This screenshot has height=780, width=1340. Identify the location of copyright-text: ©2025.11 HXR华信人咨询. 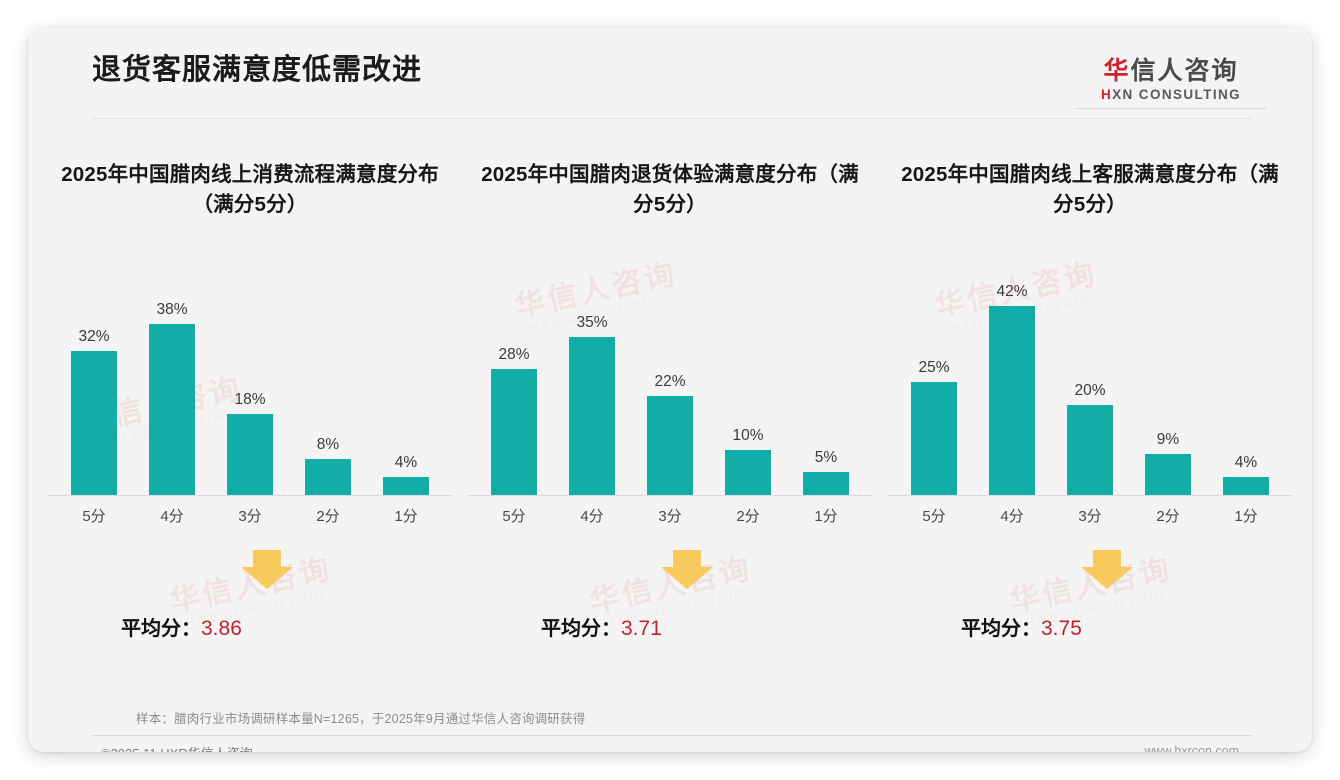
(177, 747).